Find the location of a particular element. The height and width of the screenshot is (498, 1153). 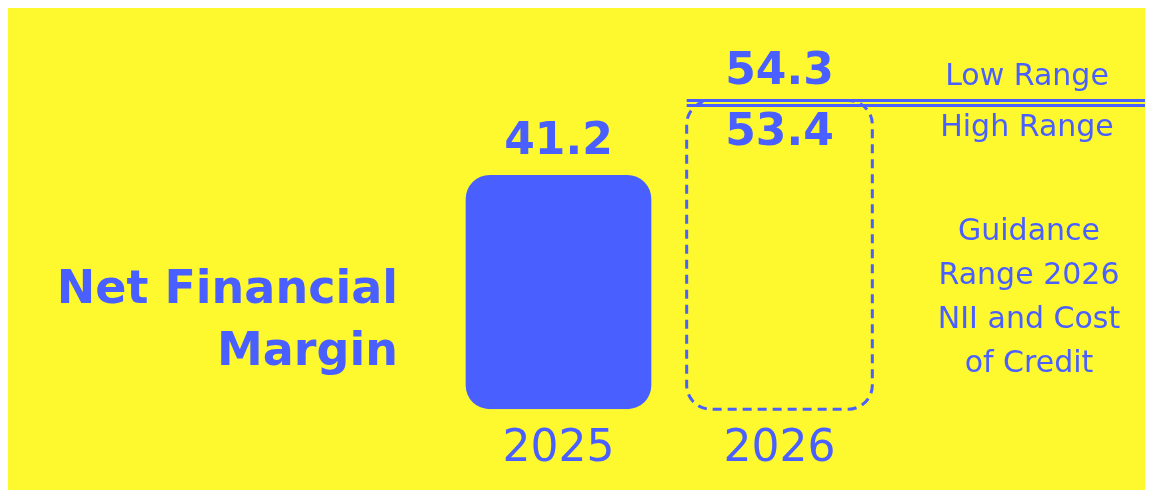

data-label: 41.2 is located at coordinates (558, 139).